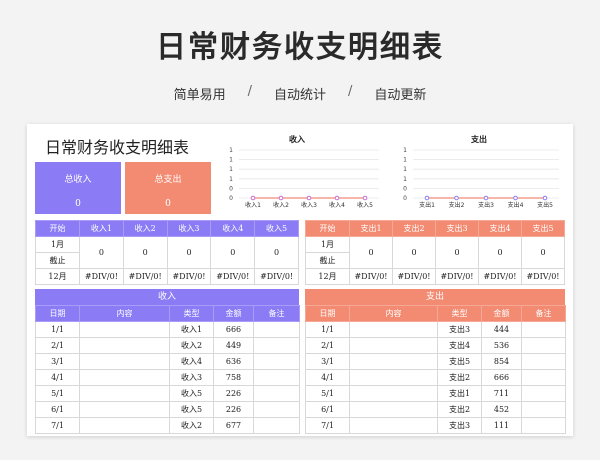  What do you see at coordinates (327, 313) in the screenshot?
I see `expense-col-header: 日期` at bounding box center [327, 313].